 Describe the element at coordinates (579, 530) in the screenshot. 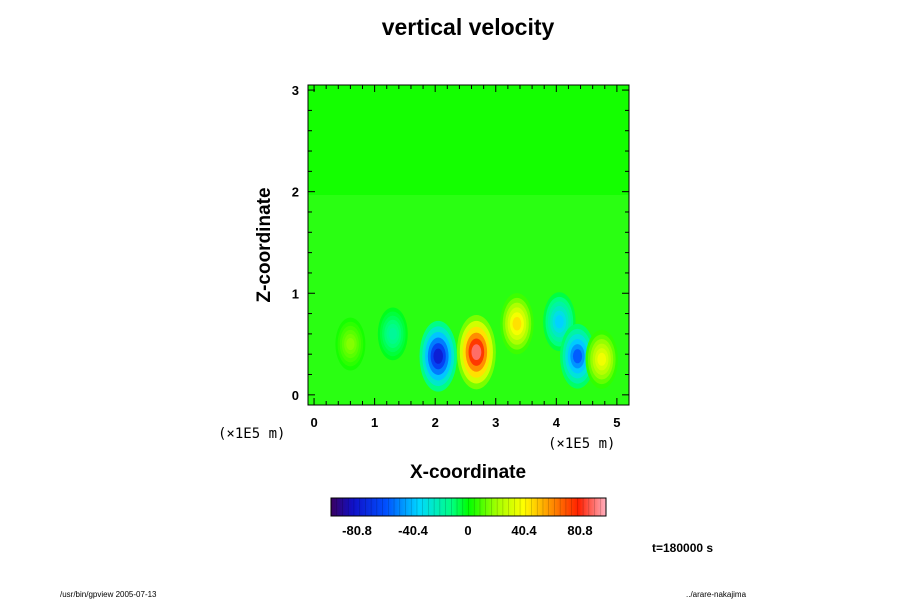

I see `colorbar-tick-label: 80.8` at that location.